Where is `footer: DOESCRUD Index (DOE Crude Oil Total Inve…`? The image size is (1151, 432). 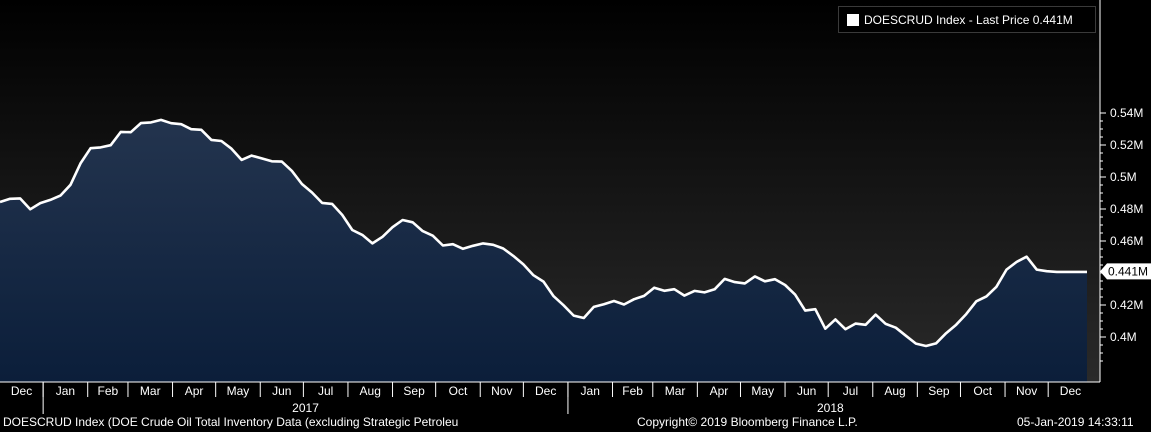
footer: DOESCRUD Index (DOE Crude Oil Total Inve… is located at coordinates (575, 423).